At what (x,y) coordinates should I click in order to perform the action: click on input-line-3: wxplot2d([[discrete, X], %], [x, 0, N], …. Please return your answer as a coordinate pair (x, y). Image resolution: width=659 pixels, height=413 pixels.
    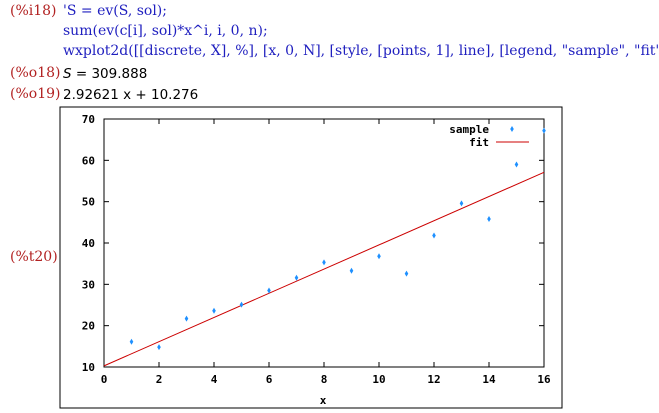
    Looking at the image, I should click on (361, 51).